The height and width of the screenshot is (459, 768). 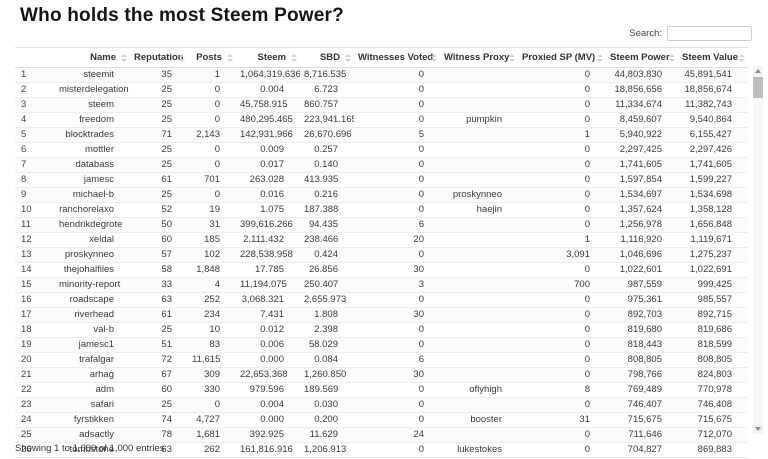 I want to click on search-input, so click(x=709, y=33).